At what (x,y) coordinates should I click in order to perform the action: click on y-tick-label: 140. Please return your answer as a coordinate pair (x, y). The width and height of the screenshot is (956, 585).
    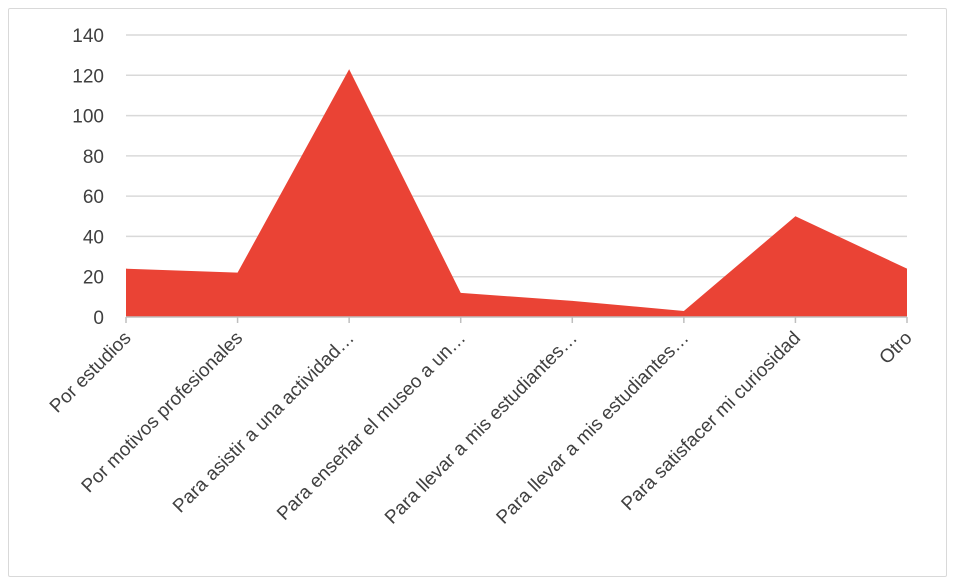
    Looking at the image, I should click on (88, 36).